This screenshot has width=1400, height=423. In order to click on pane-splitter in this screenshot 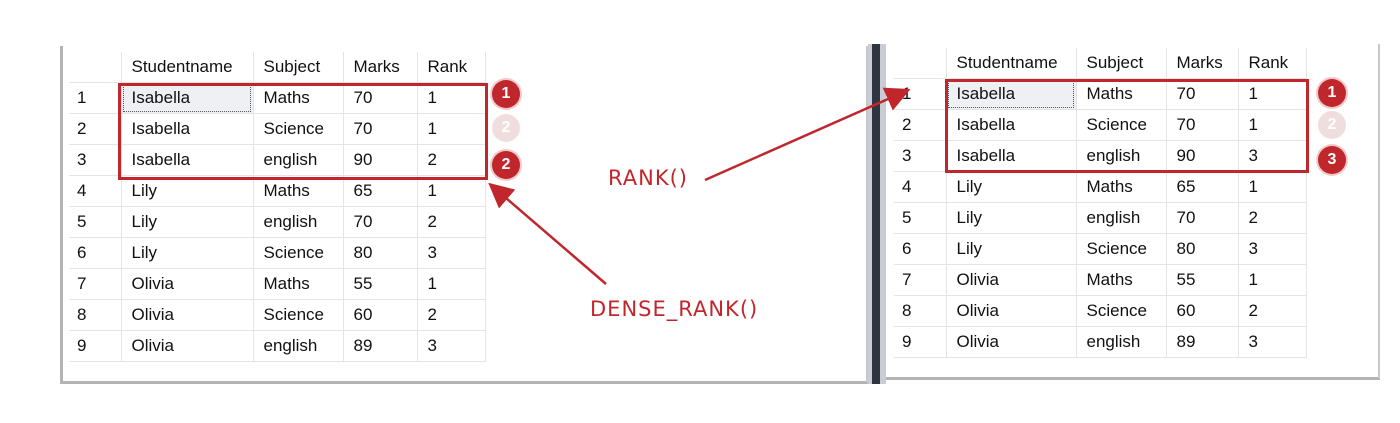, I will do `click(877, 214)`.